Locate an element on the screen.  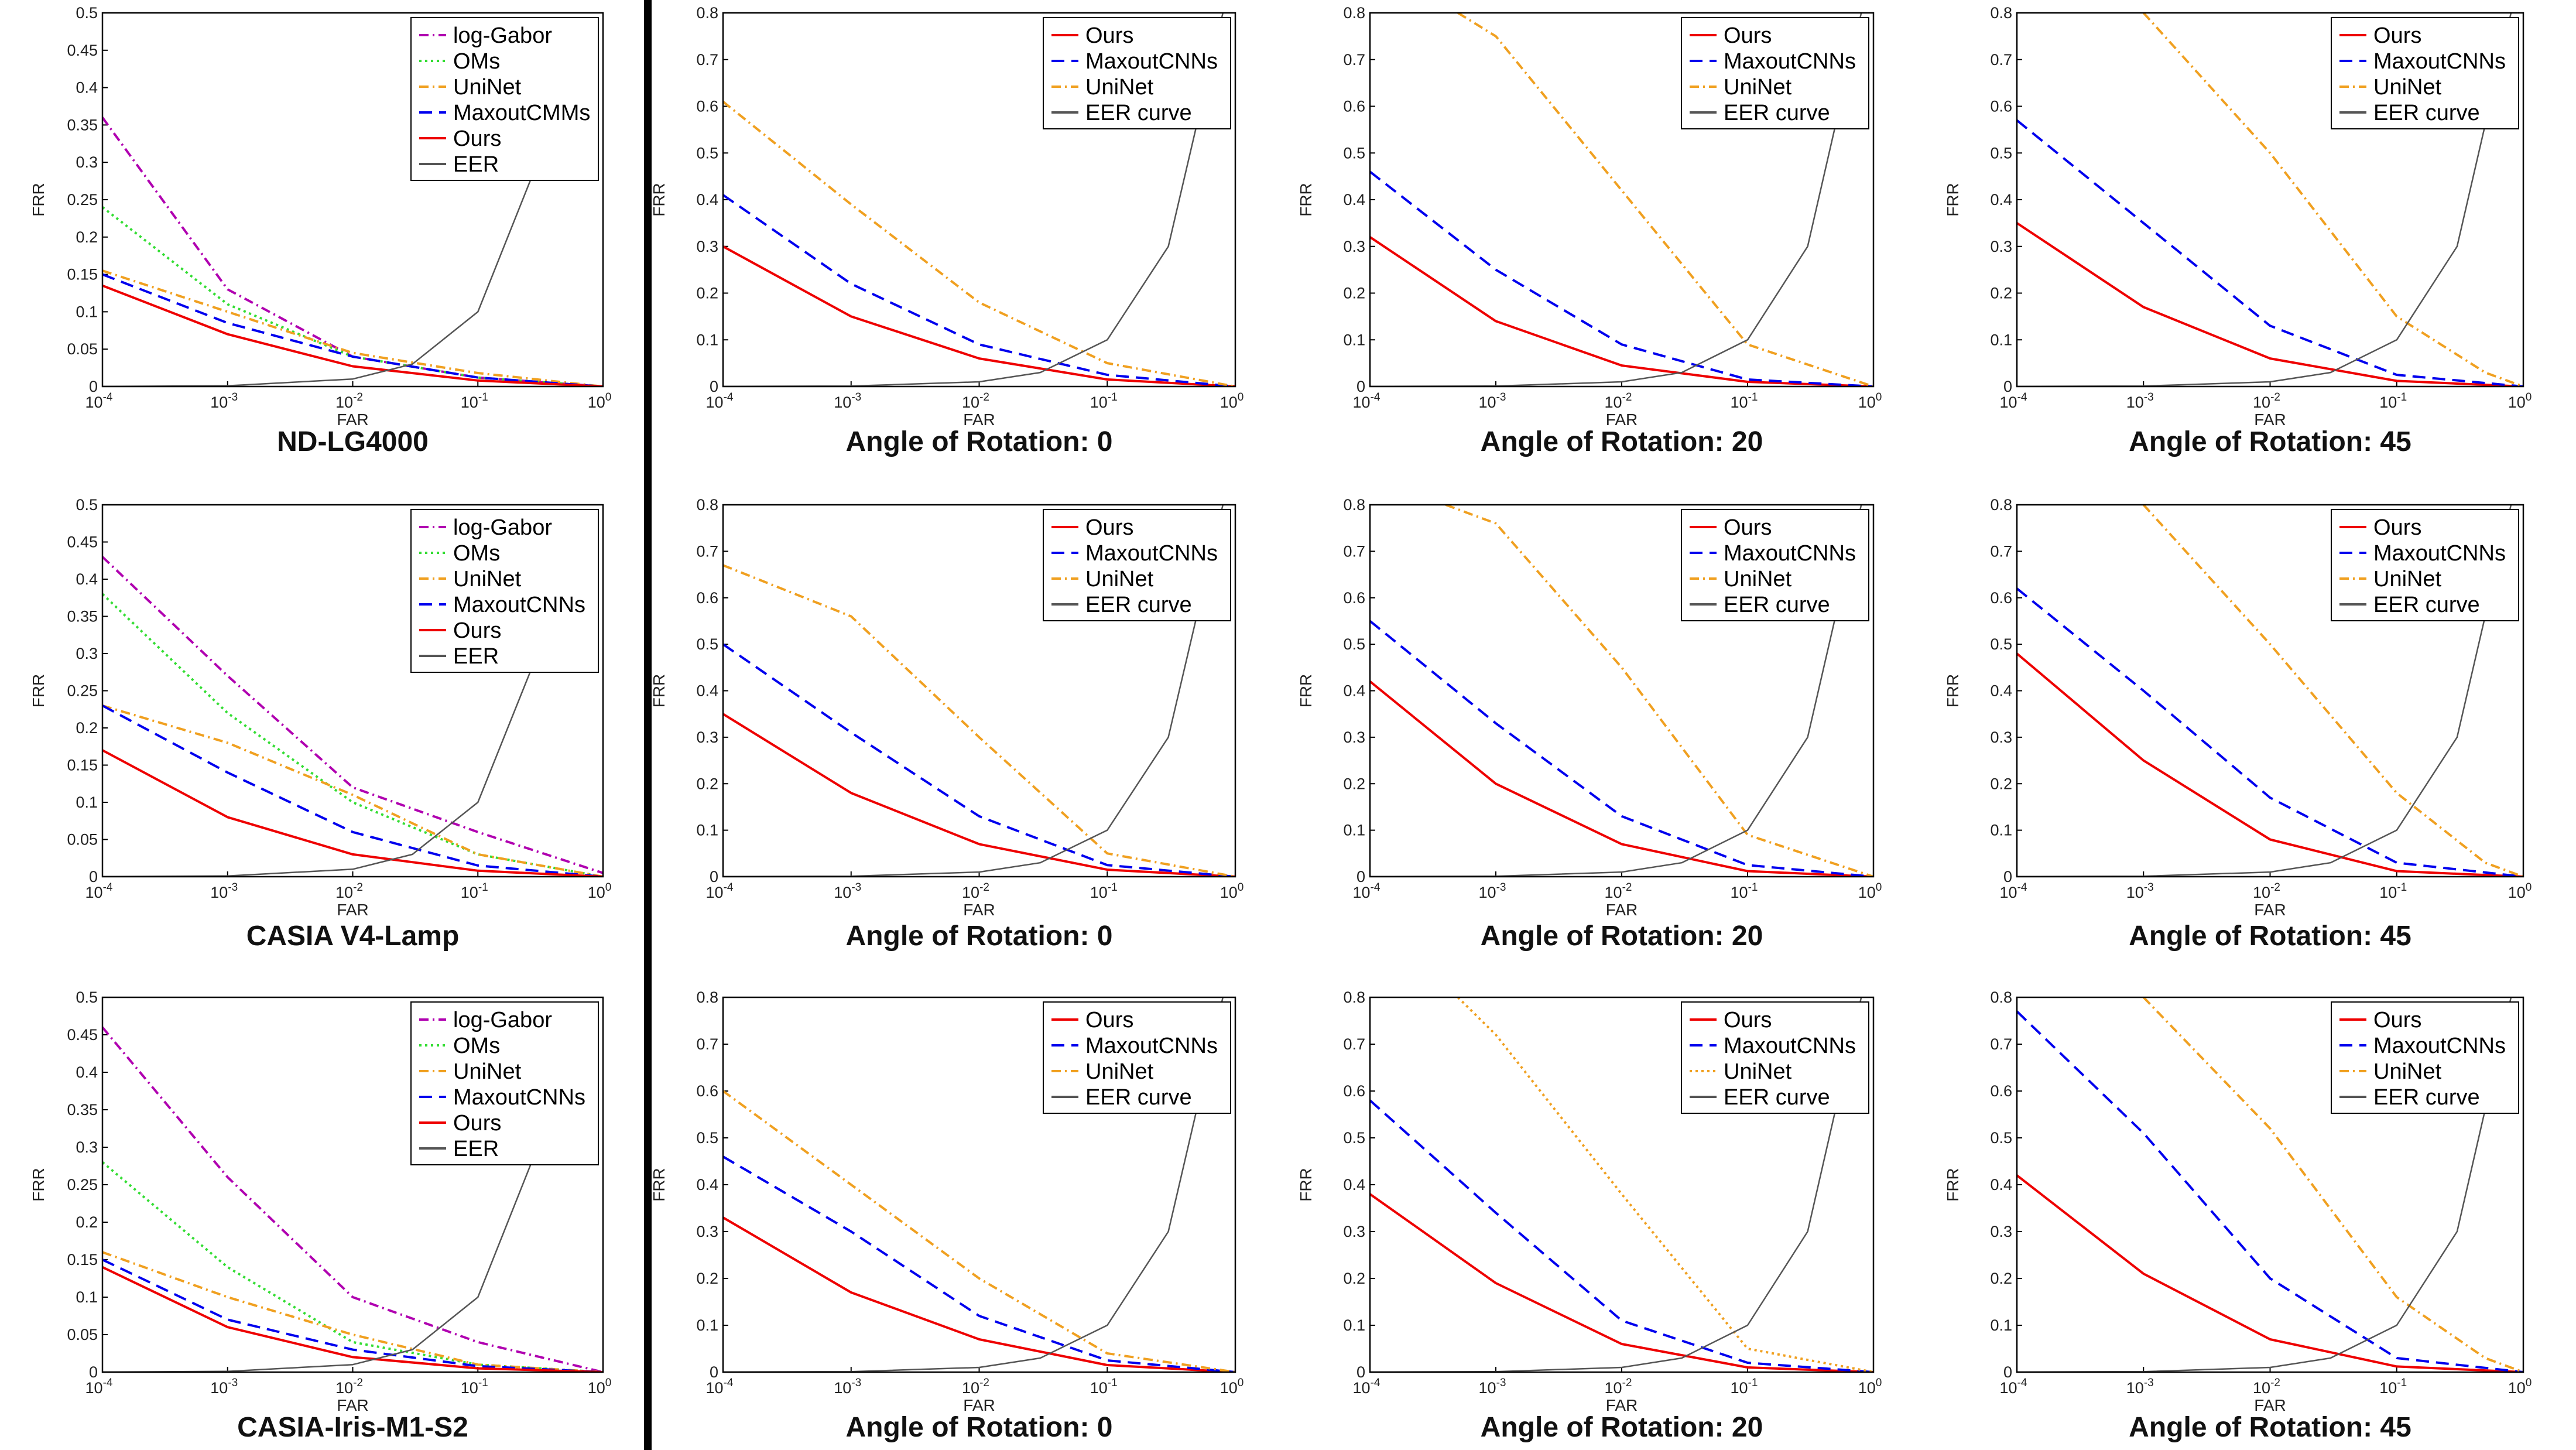
y-tick-label: 0.35 is located at coordinates (82, 1110).